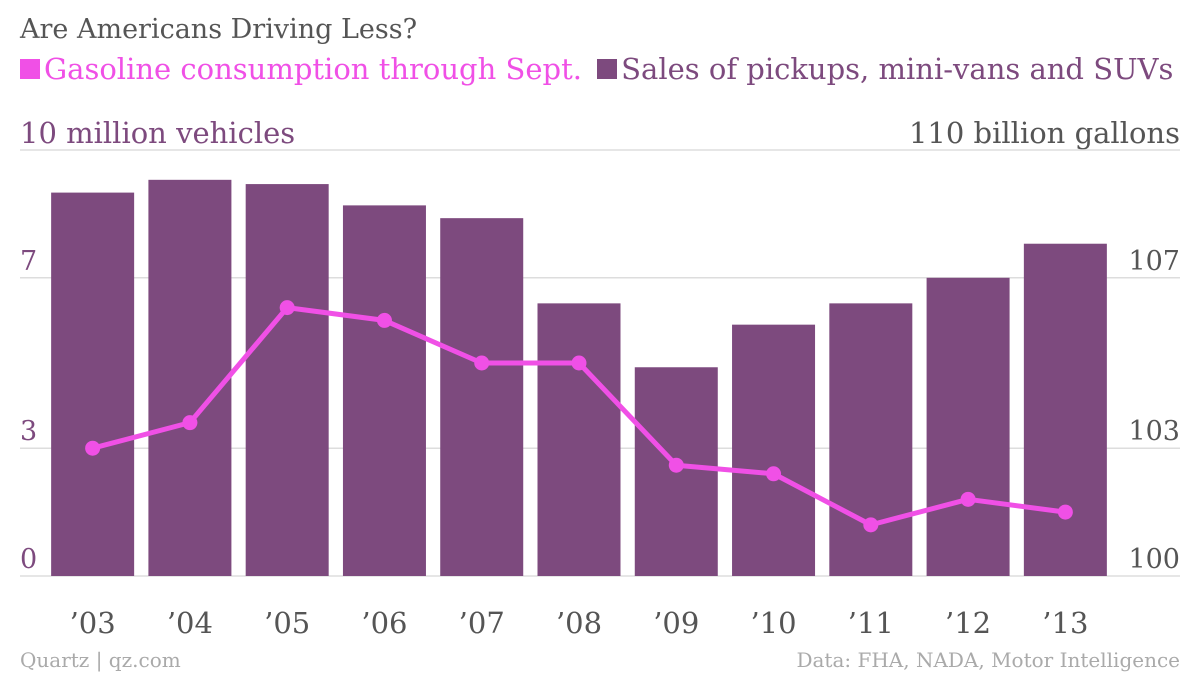 This screenshot has height=676, width=1200. What do you see at coordinates (28, 431) in the screenshot?
I see `left-tick-label: 3` at bounding box center [28, 431].